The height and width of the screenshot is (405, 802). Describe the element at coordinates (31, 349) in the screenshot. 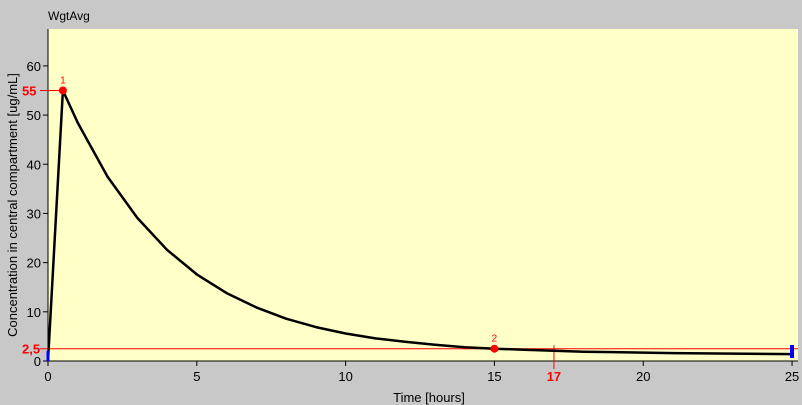

I see `marker-y-value: 2,5` at that location.